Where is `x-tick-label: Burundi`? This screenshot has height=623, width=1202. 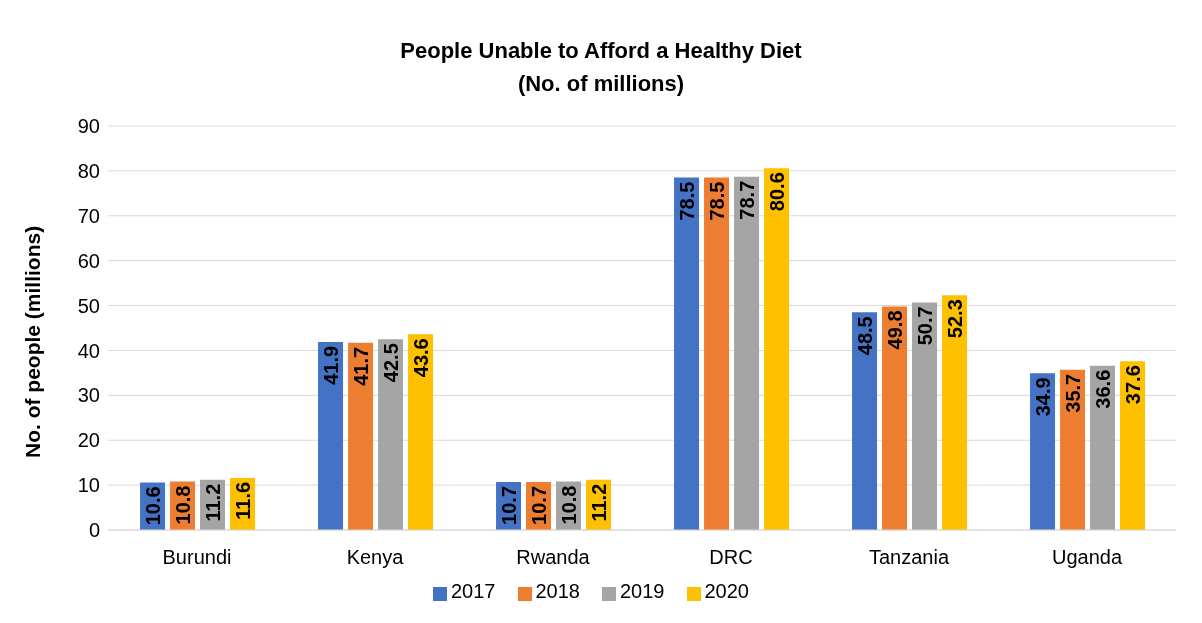 x-tick-label: Burundi is located at coordinates (197, 557).